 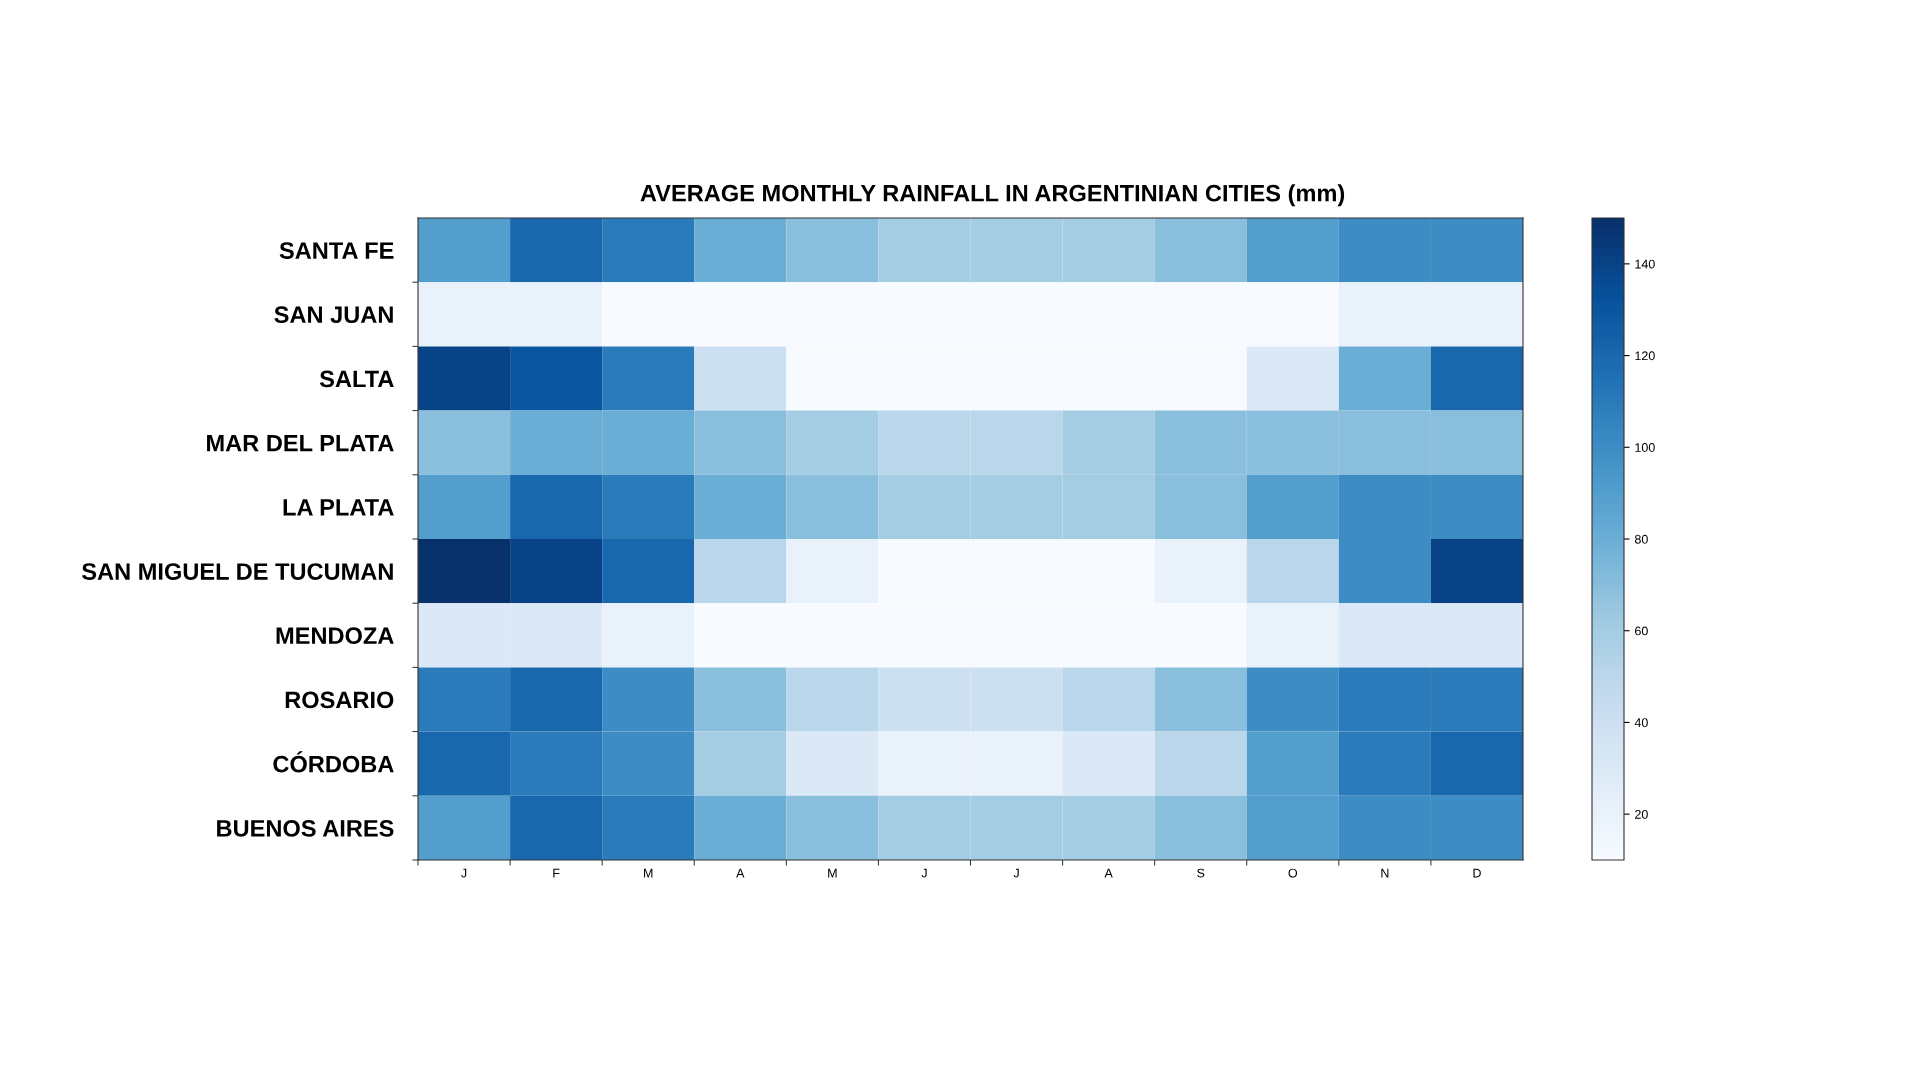 I want to click on color-bar-label: 20, so click(x=1641, y=814).